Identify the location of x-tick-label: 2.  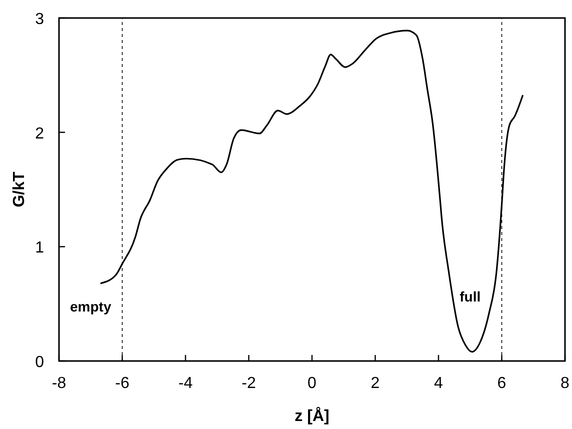
(375, 383).